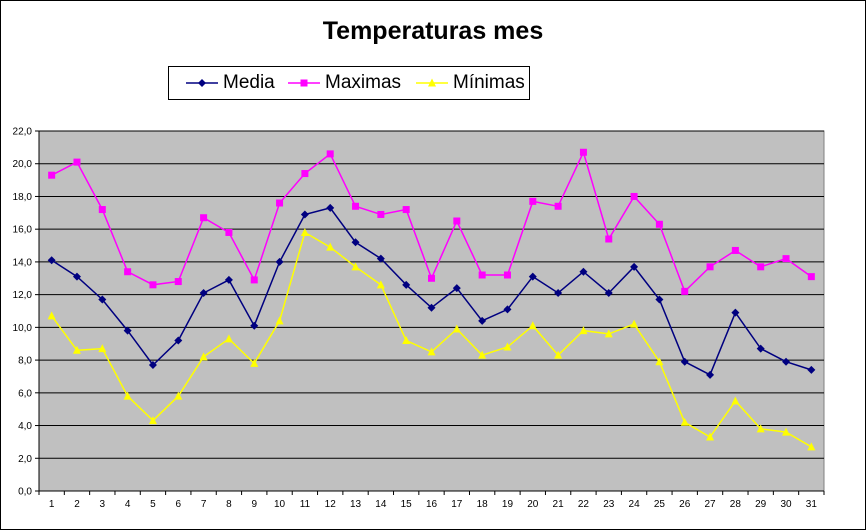 The width and height of the screenshot is (866, 530). Describe the element at coordinates (23, 262) in the screenshot. I see `y-tick-label: 14,0` at that location.